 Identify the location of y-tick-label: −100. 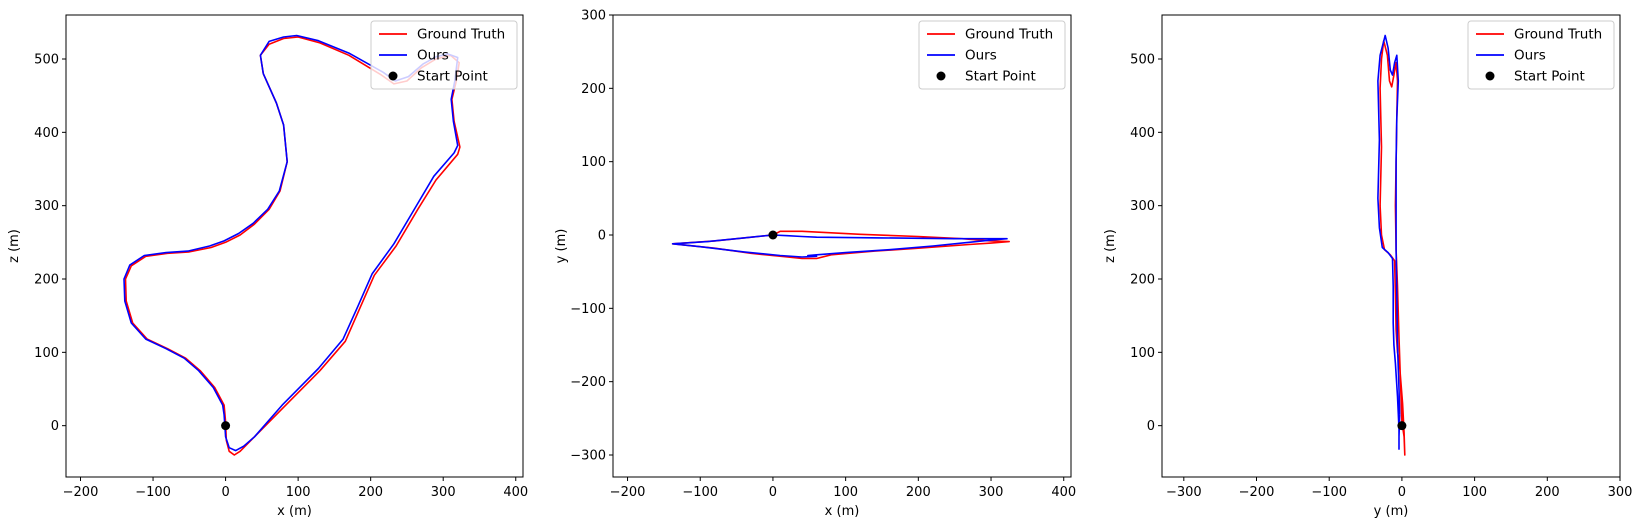
(588, 309).